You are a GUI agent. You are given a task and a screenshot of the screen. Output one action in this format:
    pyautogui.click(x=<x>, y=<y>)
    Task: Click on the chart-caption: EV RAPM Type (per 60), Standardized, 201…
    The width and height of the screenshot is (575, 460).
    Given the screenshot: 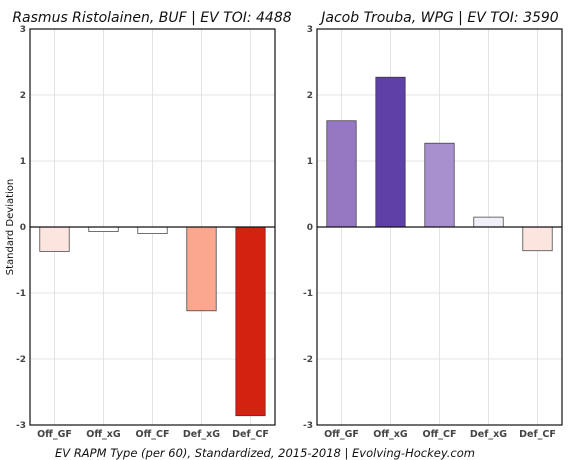 What is the action you would take?
    pyautogui.click(x=265, y=453)
    